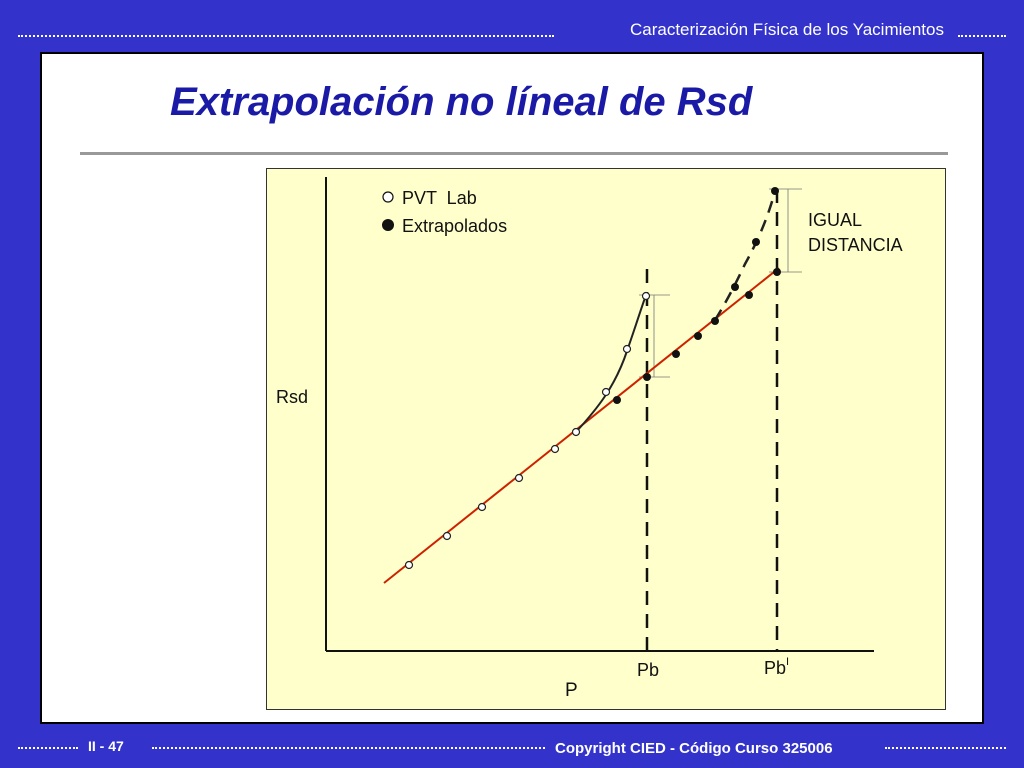  What do you see at coordinates (835, 220) in the screenshot?
I see `annotation-line1: IGUAL` at bounding box center [835, 220].